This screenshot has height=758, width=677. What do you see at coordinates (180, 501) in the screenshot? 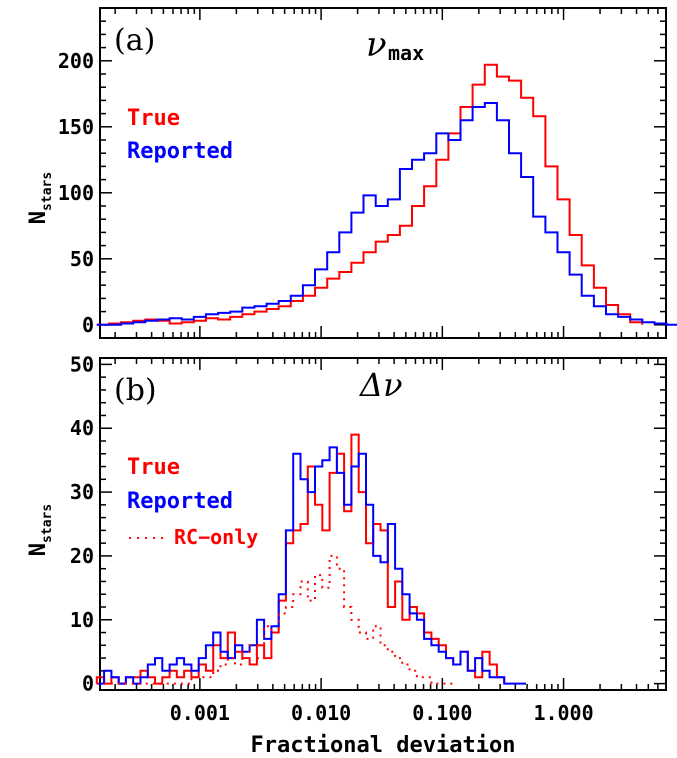
I see `panel-b-legend-reported: Reported` at bounding box center [180, 501].